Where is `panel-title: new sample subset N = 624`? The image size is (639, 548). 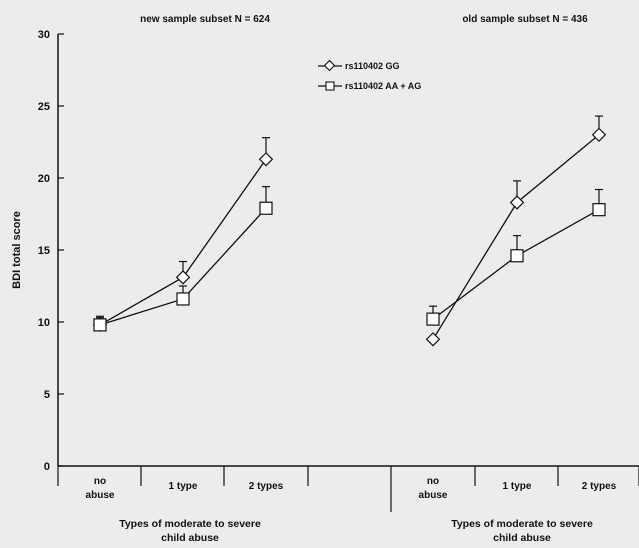 panel-title: new sample subset N = 624 is located at coordinates (205, 19).